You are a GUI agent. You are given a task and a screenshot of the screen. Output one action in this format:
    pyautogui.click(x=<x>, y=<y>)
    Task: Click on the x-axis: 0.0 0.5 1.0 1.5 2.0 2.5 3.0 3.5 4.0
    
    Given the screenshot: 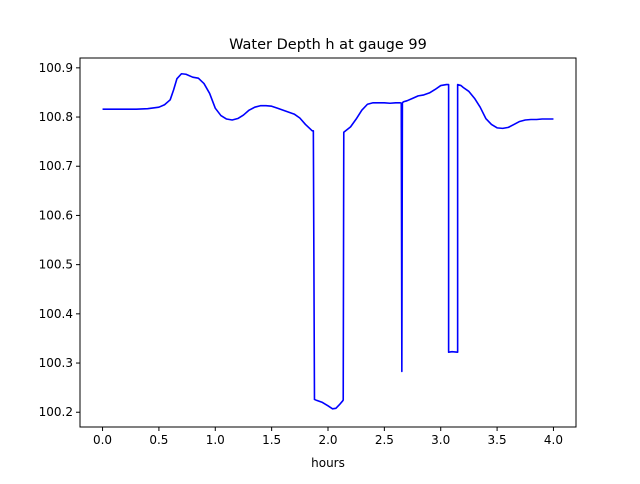 What is the action you would take?
    pyautogui.click(x=328, y=437)
    